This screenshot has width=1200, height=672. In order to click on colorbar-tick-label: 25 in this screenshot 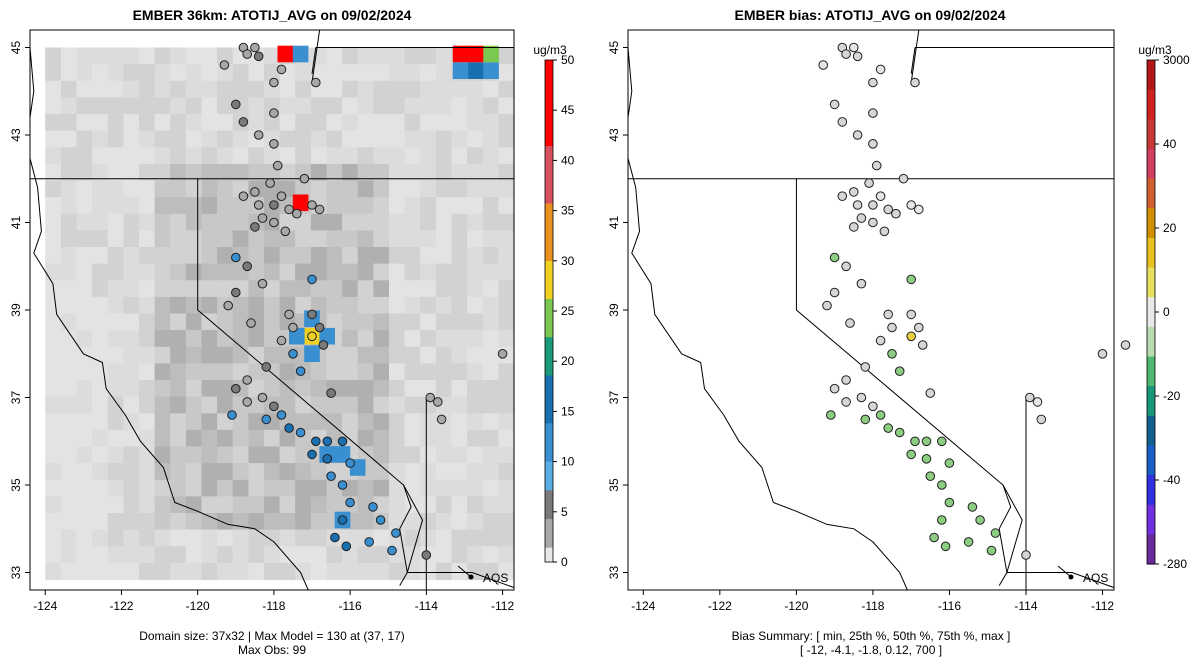, I will do `click(568, 311)`.